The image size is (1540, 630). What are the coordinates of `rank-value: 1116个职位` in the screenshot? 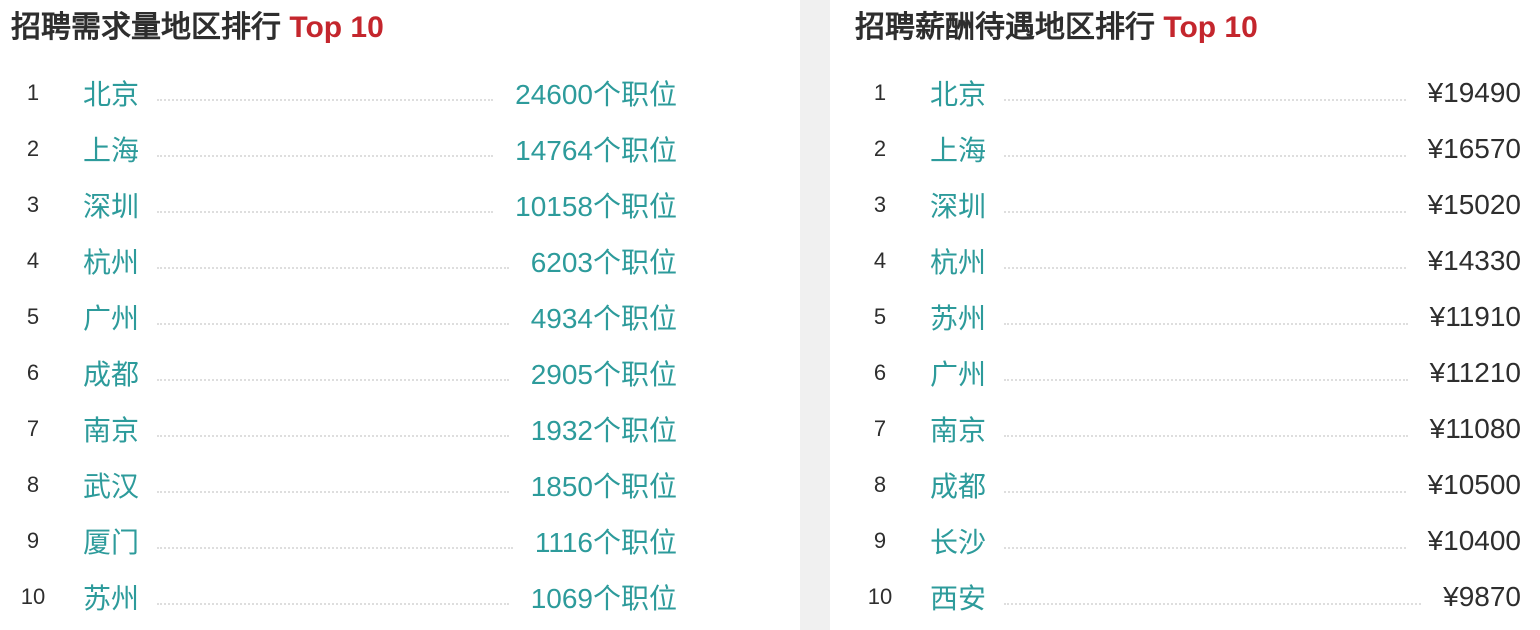 It's located at (605, 542).